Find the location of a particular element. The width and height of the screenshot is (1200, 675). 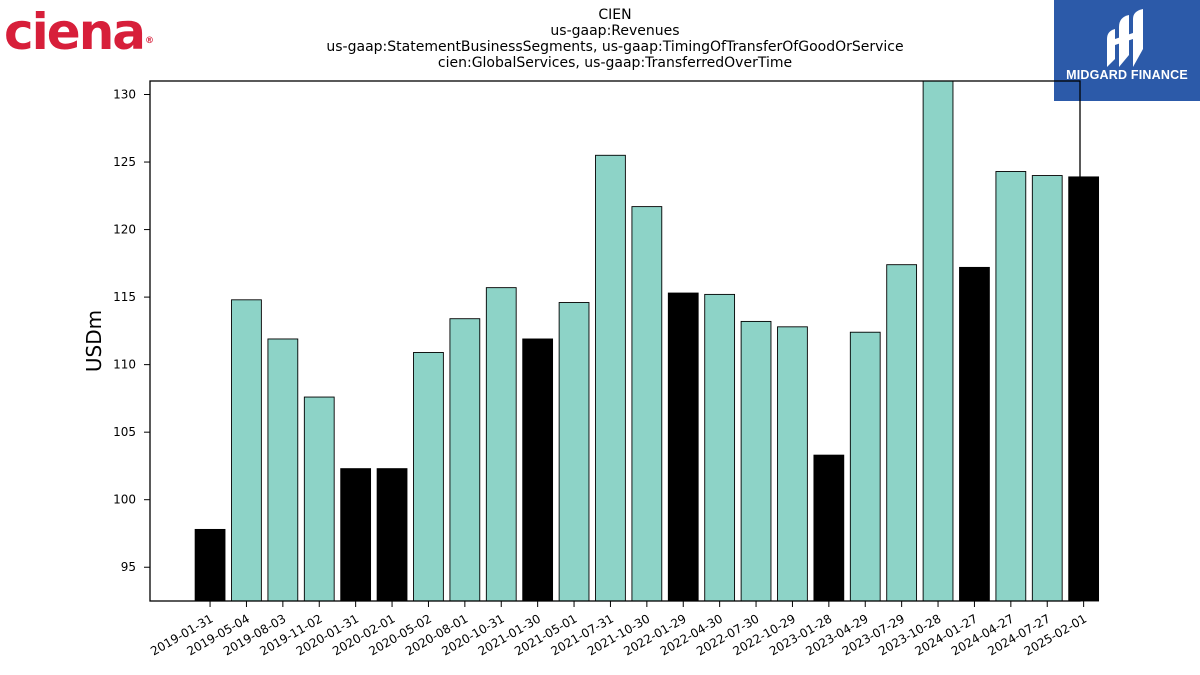

midgard-logo-text: MIDGARD FINANCE is located at coordinates (1127, 75).